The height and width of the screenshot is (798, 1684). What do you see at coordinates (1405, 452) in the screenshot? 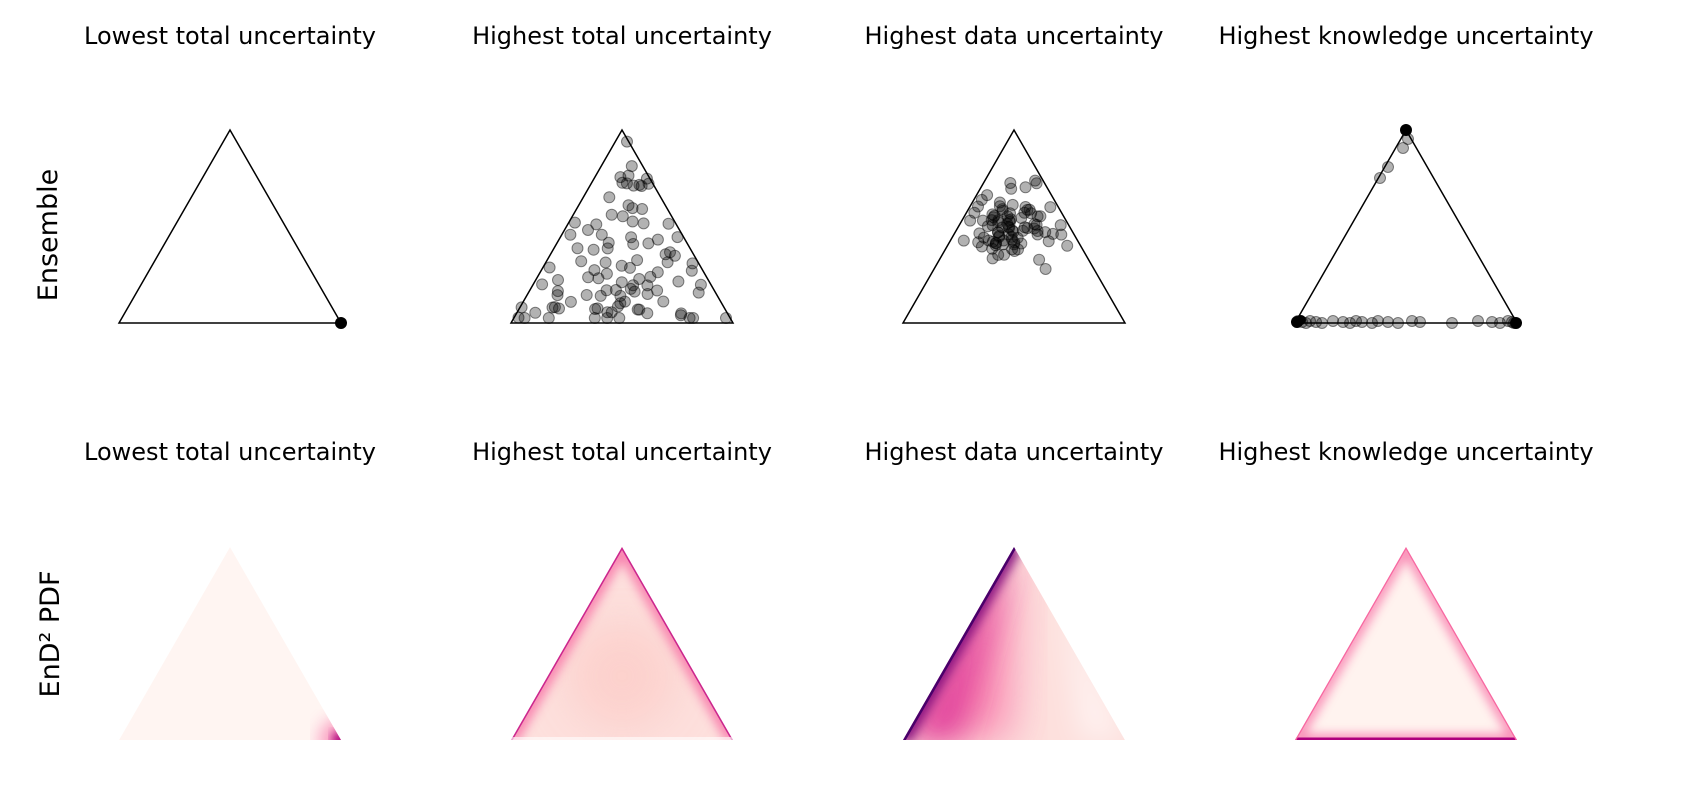
I see `panel-title-pdf-4: Highest knowledge uncertainty` at bounding box center [1405, 452].